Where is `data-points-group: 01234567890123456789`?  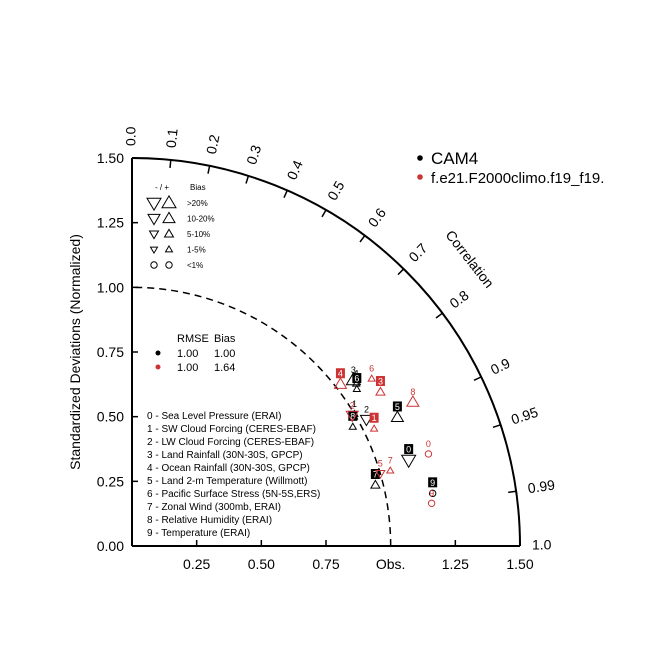 data-points-group: 01234567890123456789 is located at coordinates (385, 436).